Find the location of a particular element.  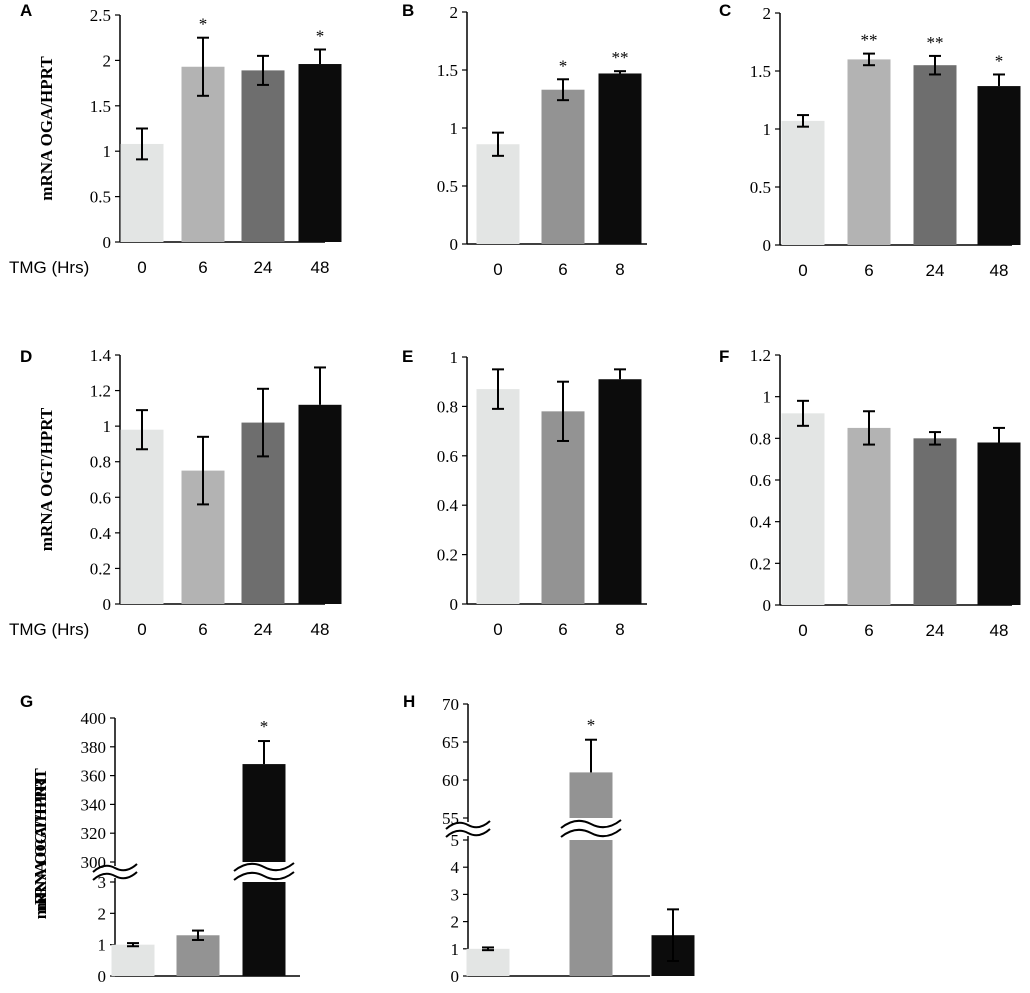

panel-label: D is located at coordinates (26, 356).